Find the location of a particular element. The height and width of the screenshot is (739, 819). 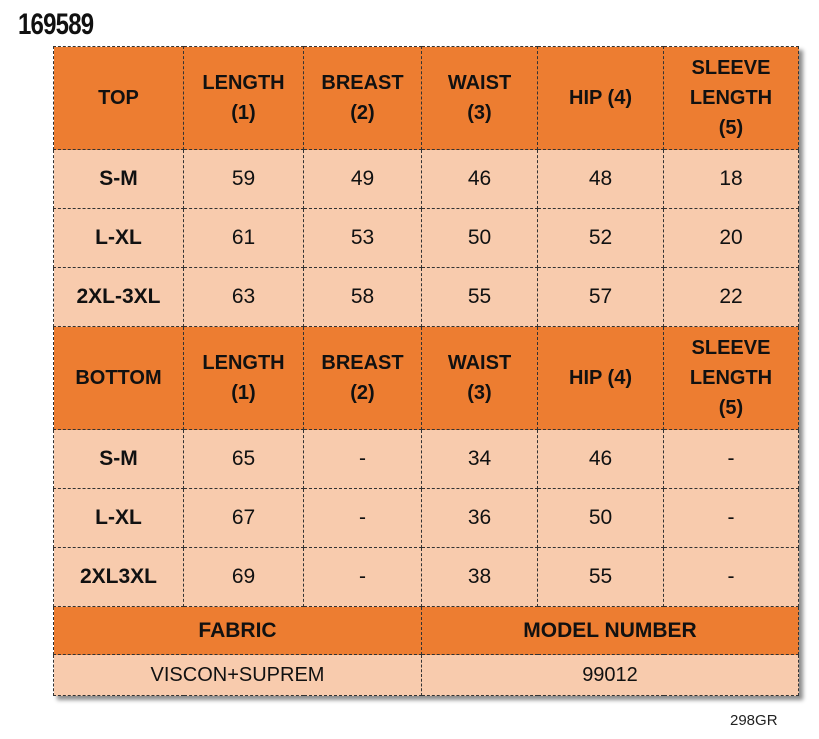

data-row: S-M 59 49 46 48 18 is located at coordinates (426, 179).